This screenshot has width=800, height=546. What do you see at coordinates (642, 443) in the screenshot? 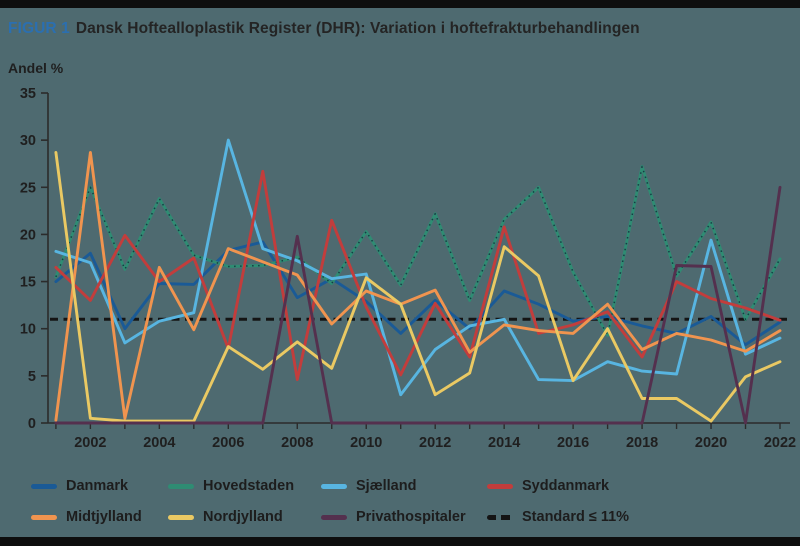
I see `x-axis-tick-label: 2018` at bounding box center [642, 443].